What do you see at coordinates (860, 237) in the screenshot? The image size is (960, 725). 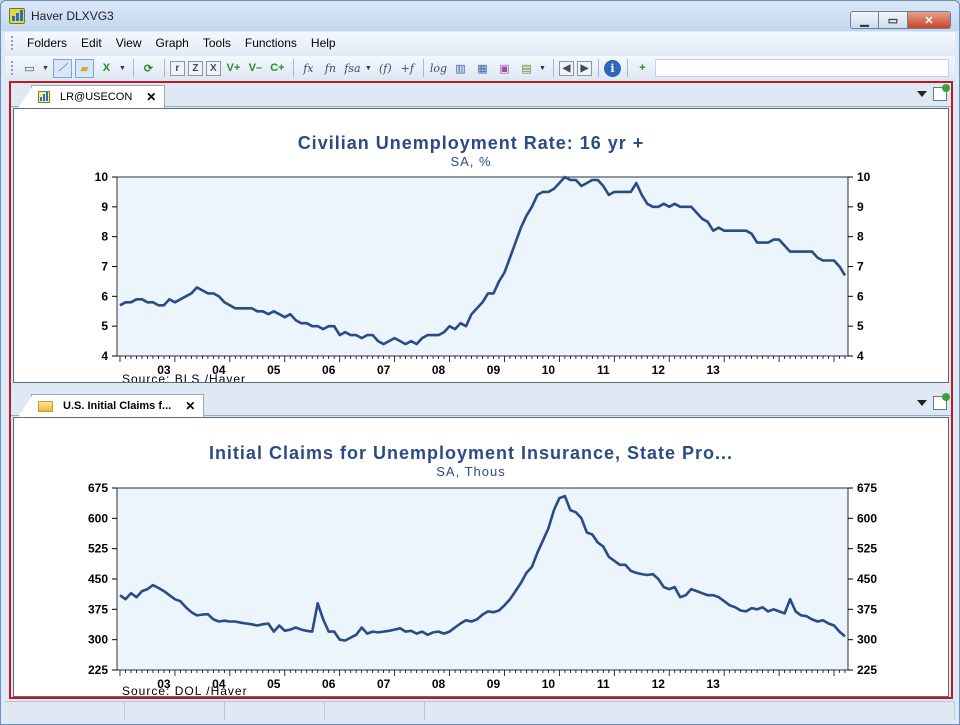 I see `y-tick-label-right: 8` at bounding box center [860, 237].